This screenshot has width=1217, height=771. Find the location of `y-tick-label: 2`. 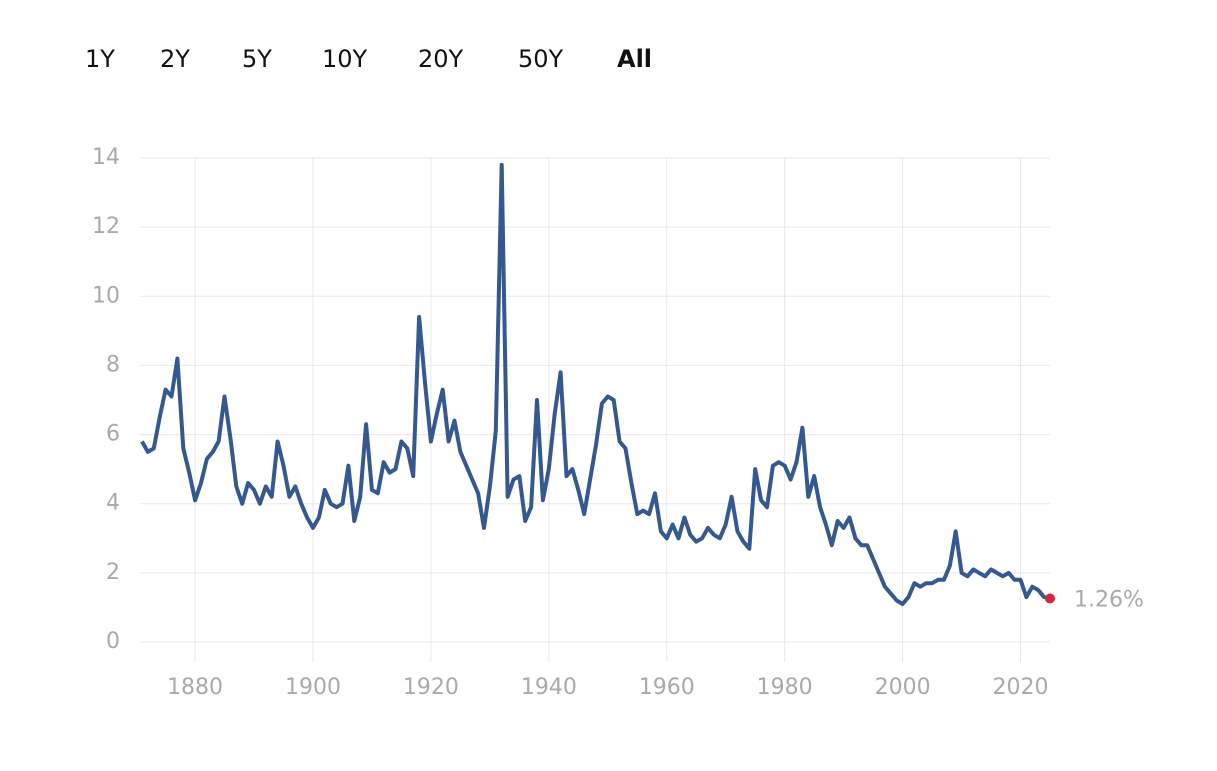

y-tick-label: 2 is located at coordinates (113, 572).